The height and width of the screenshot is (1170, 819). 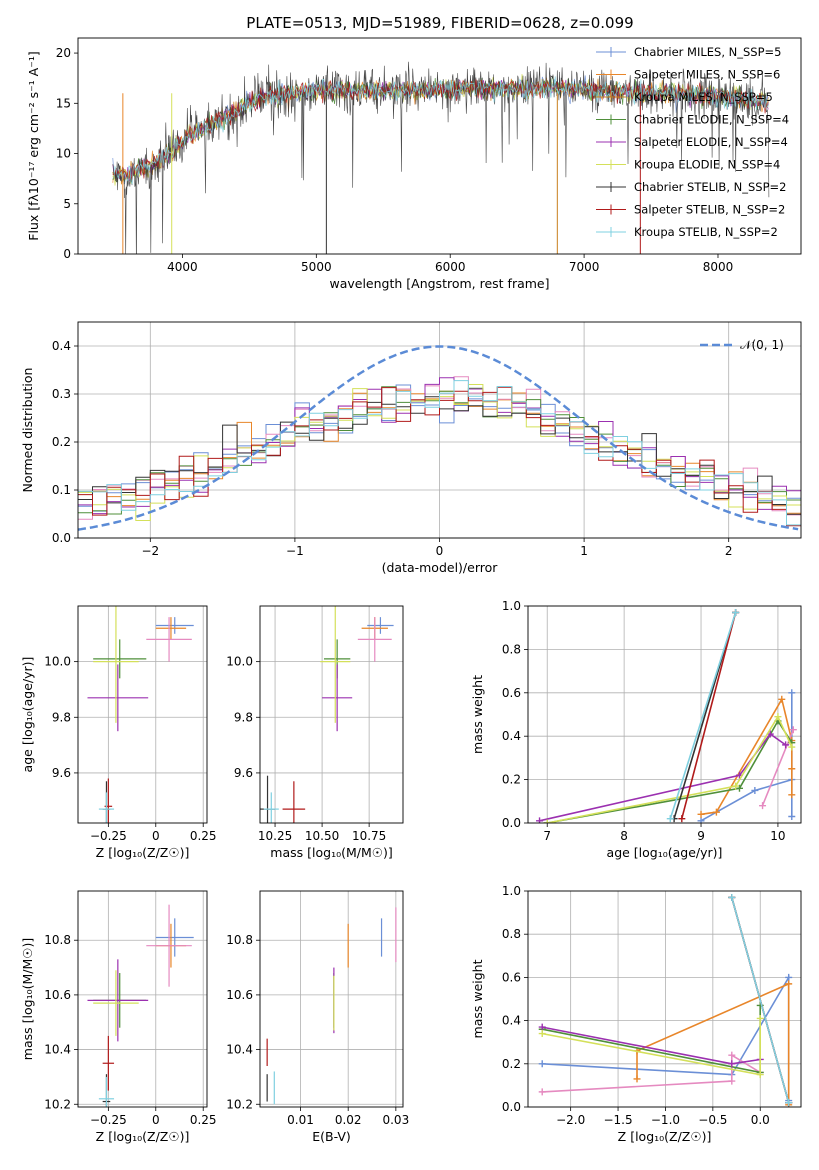 I want to click on plot-area-age_vs_Z, so click(x=140, y=714).